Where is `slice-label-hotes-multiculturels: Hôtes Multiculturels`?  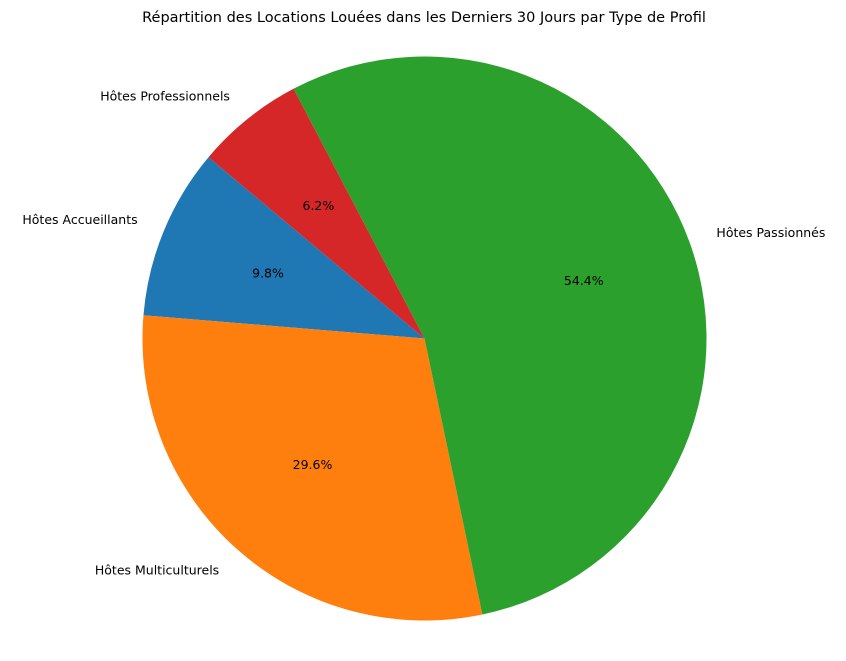 slice-label-hotes-multiculturels: Hôtes Multiculturels is located at coordinates (157, 570).